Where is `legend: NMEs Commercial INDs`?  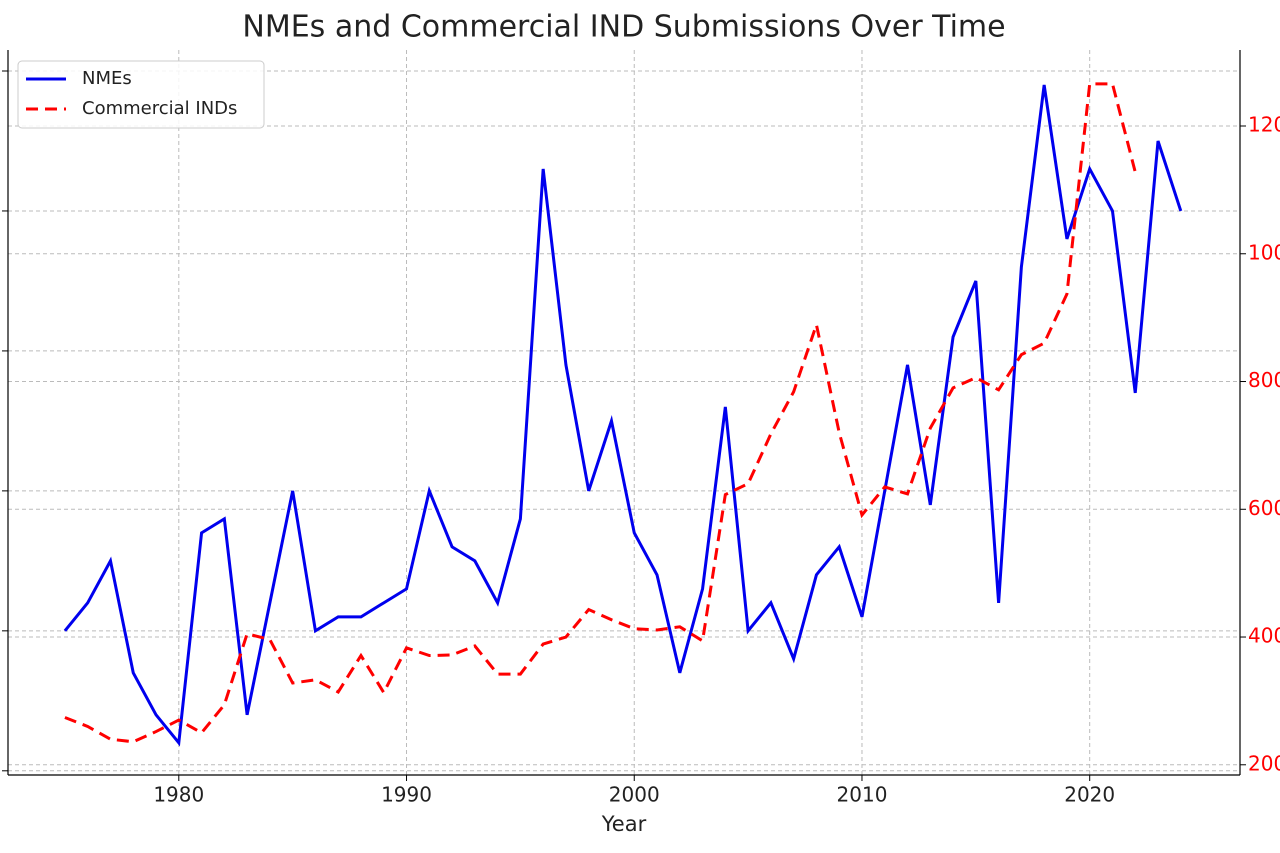 legend: NMEs Commercial INDs is located at coordinates (141, 94).